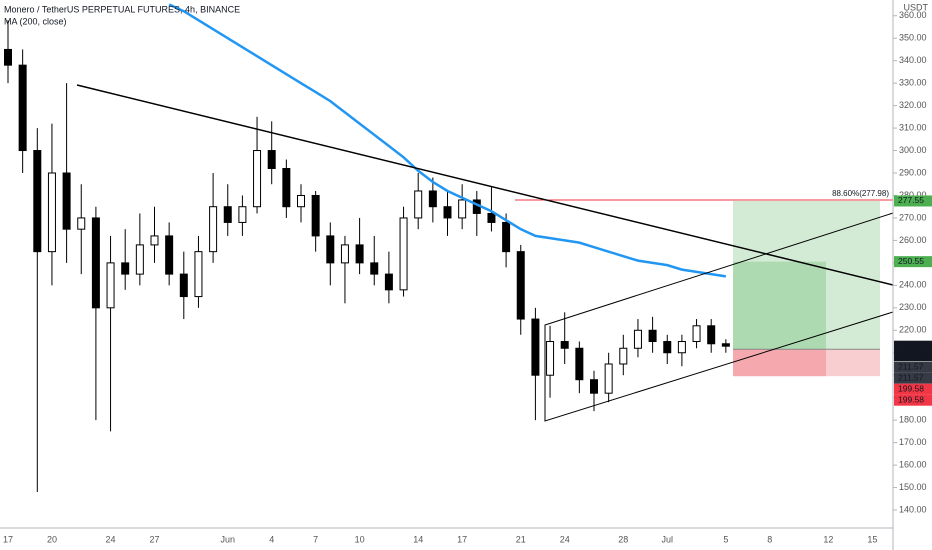 The height and width of the screenshot is (550, 932). Describe the element at coordinates (35, 21) in the screenshot. I see `indicator-label: MA (200, close)` at that location.